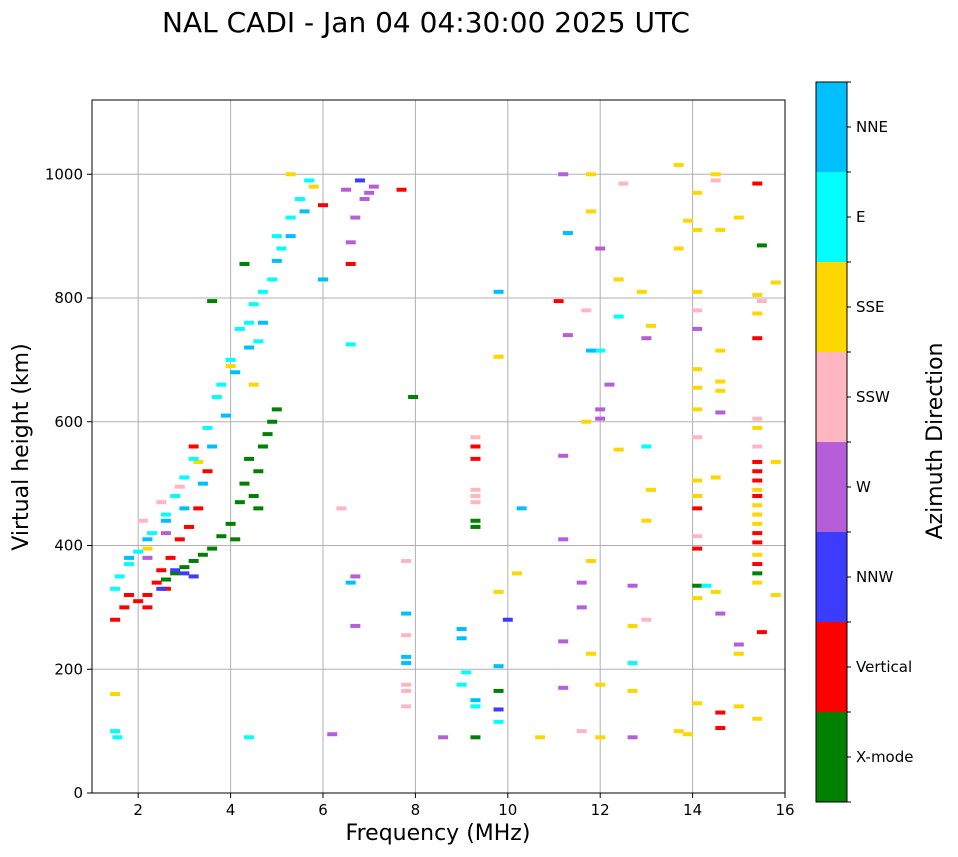 This screenshot has width=958, height=857. What do you see at coordinates (935, 440) in the screenshot?
I see `colorbar-label: Azimuth Direction` at bounding box center [935, 440].